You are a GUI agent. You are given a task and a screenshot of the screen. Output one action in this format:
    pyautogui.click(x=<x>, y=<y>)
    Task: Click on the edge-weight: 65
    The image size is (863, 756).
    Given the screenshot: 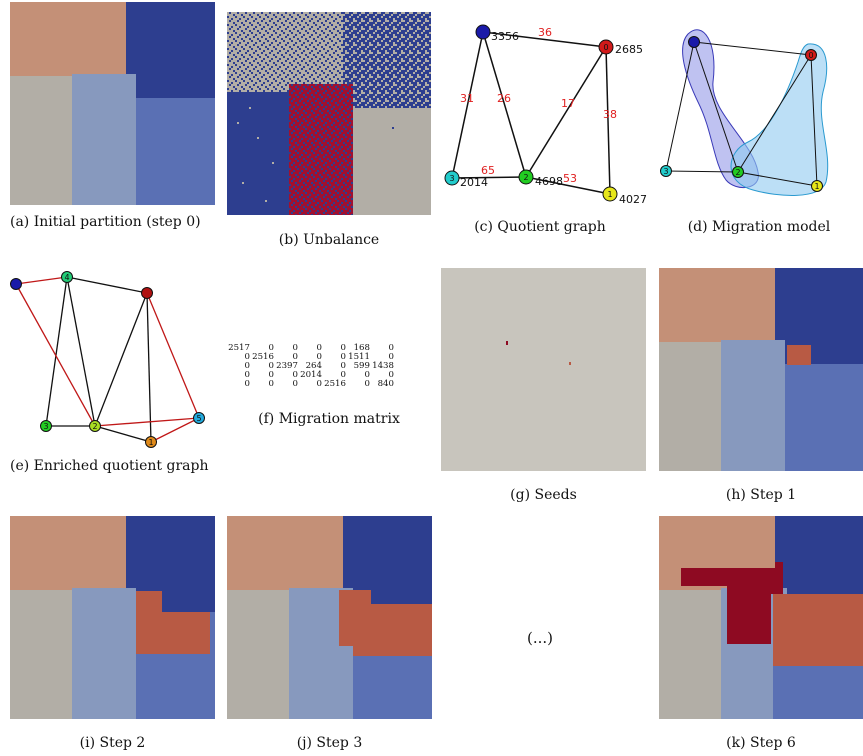 What is the action you would take?
    pyautogui.click(x=488, y=170)
    